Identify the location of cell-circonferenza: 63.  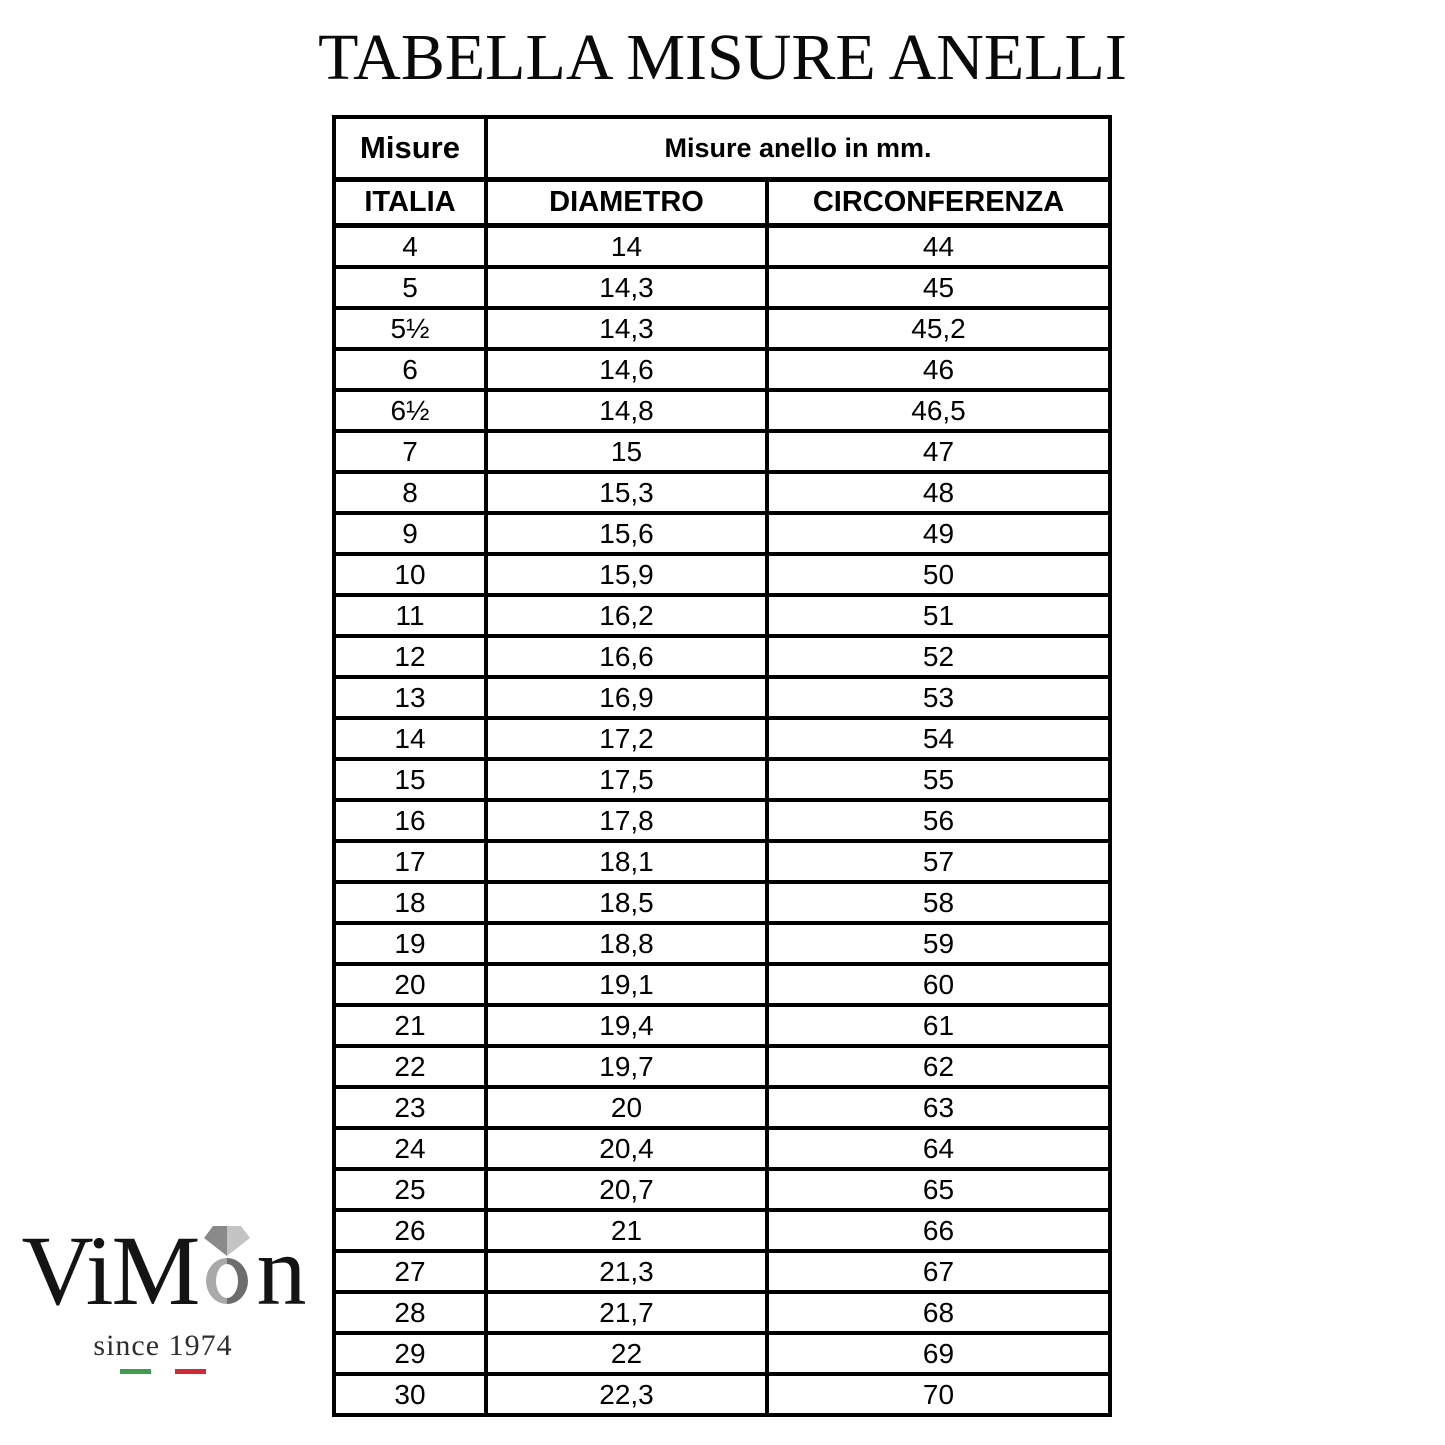
(938, 1107).